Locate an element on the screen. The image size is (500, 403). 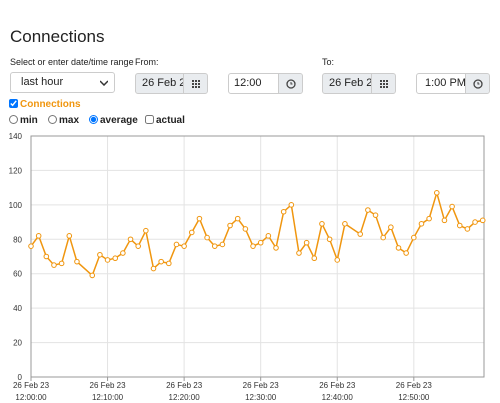
to-date: 26 Feb 2 is located at coordinates (359, 83).